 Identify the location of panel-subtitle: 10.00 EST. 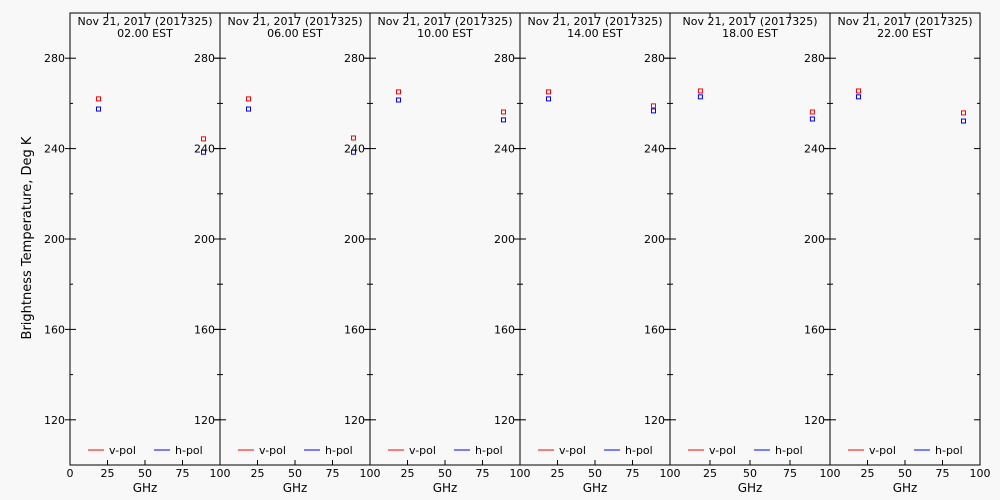
(445, 33).